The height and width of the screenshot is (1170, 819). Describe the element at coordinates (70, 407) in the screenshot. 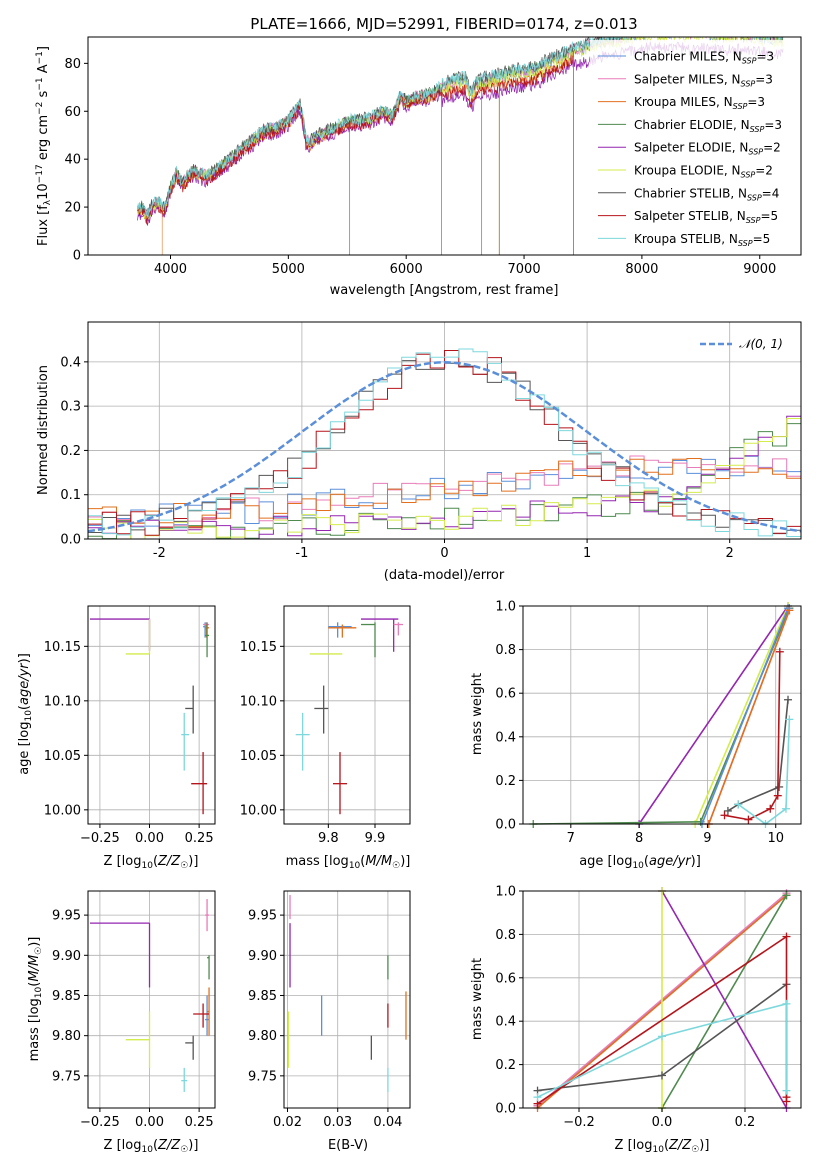

I see `y-tick-label: 0.3` at that location.